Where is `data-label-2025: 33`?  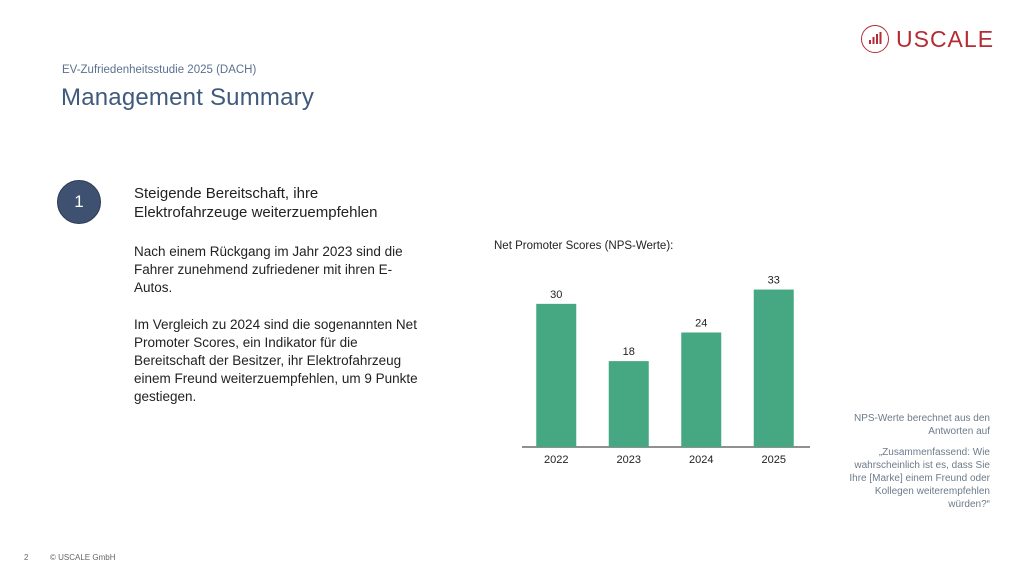
data-label-2025: 33 is located at coordinates (774, 281).